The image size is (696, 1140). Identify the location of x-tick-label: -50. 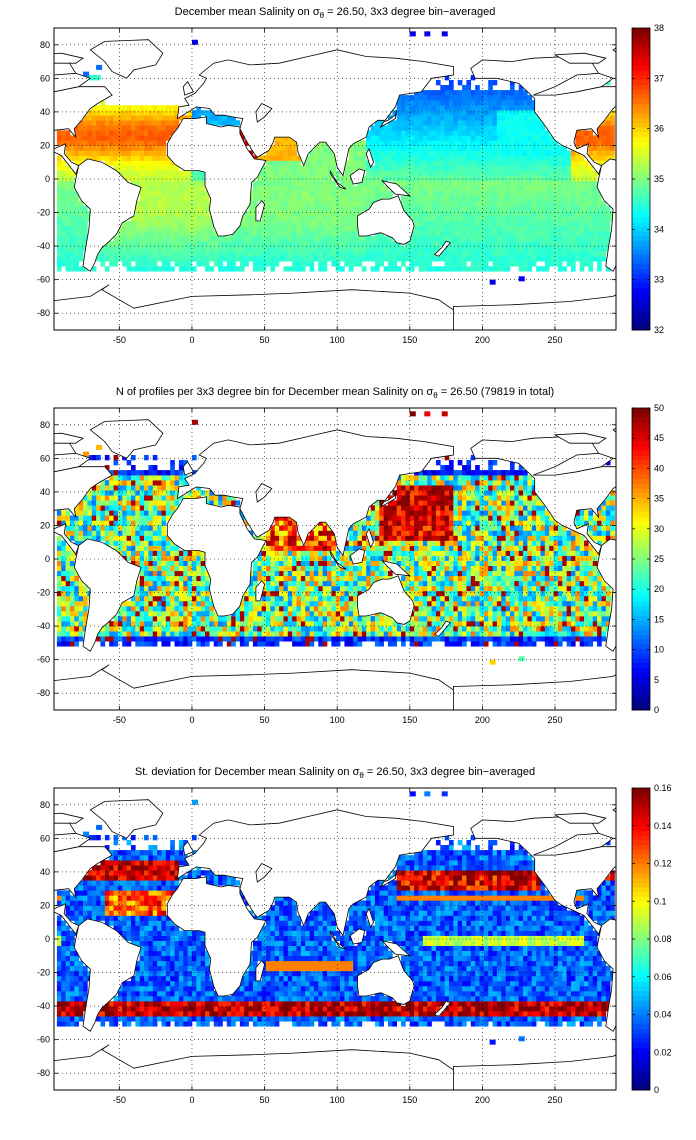
(119, 340).